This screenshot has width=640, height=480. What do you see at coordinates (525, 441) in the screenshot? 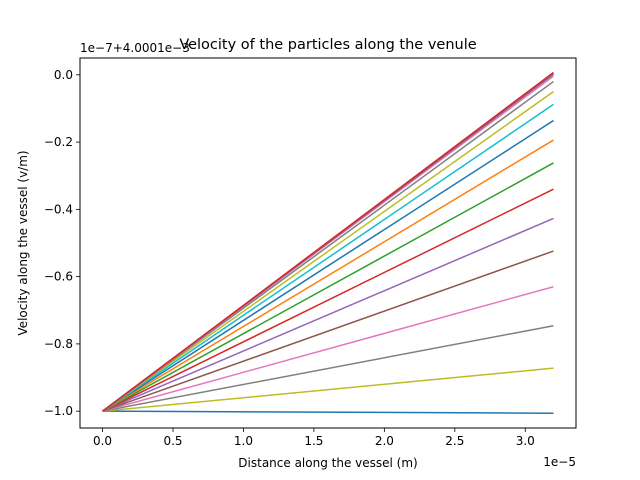
I see `x-tick-label: 3.0` at bounding box center [525, 441].